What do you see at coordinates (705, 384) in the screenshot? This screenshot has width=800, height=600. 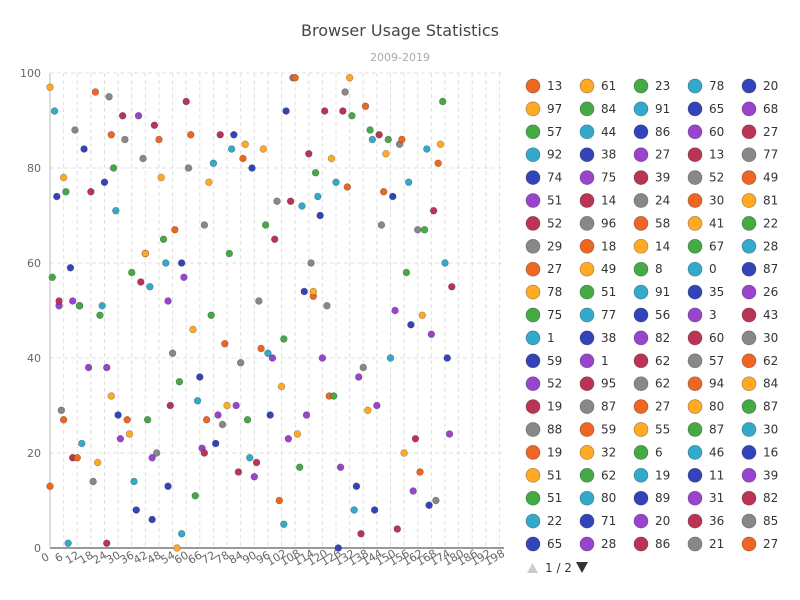 I see `legend-item: 94` at bounding box center [705, 384].